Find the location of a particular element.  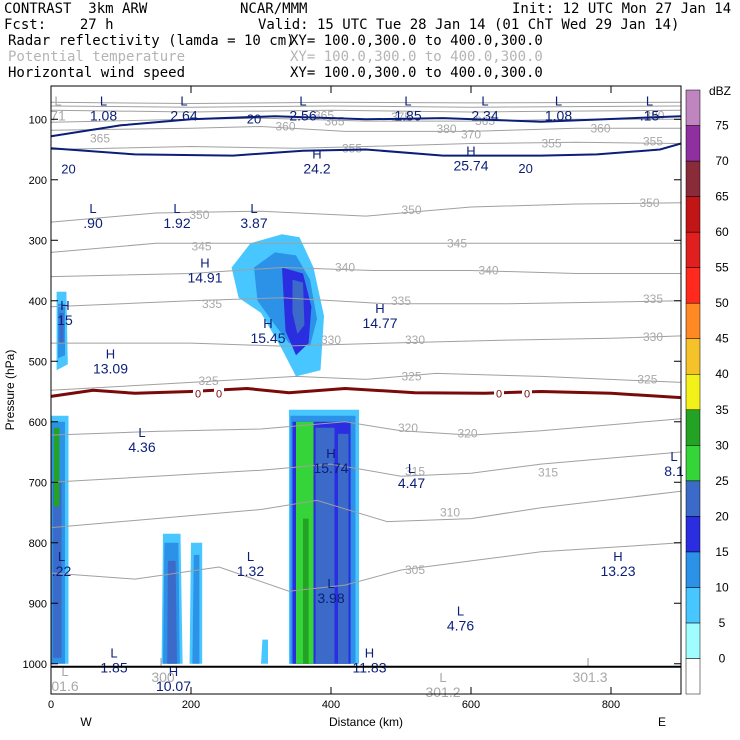

wind-extremum-value-28: 10.07 is located at coordinates (173, 686).